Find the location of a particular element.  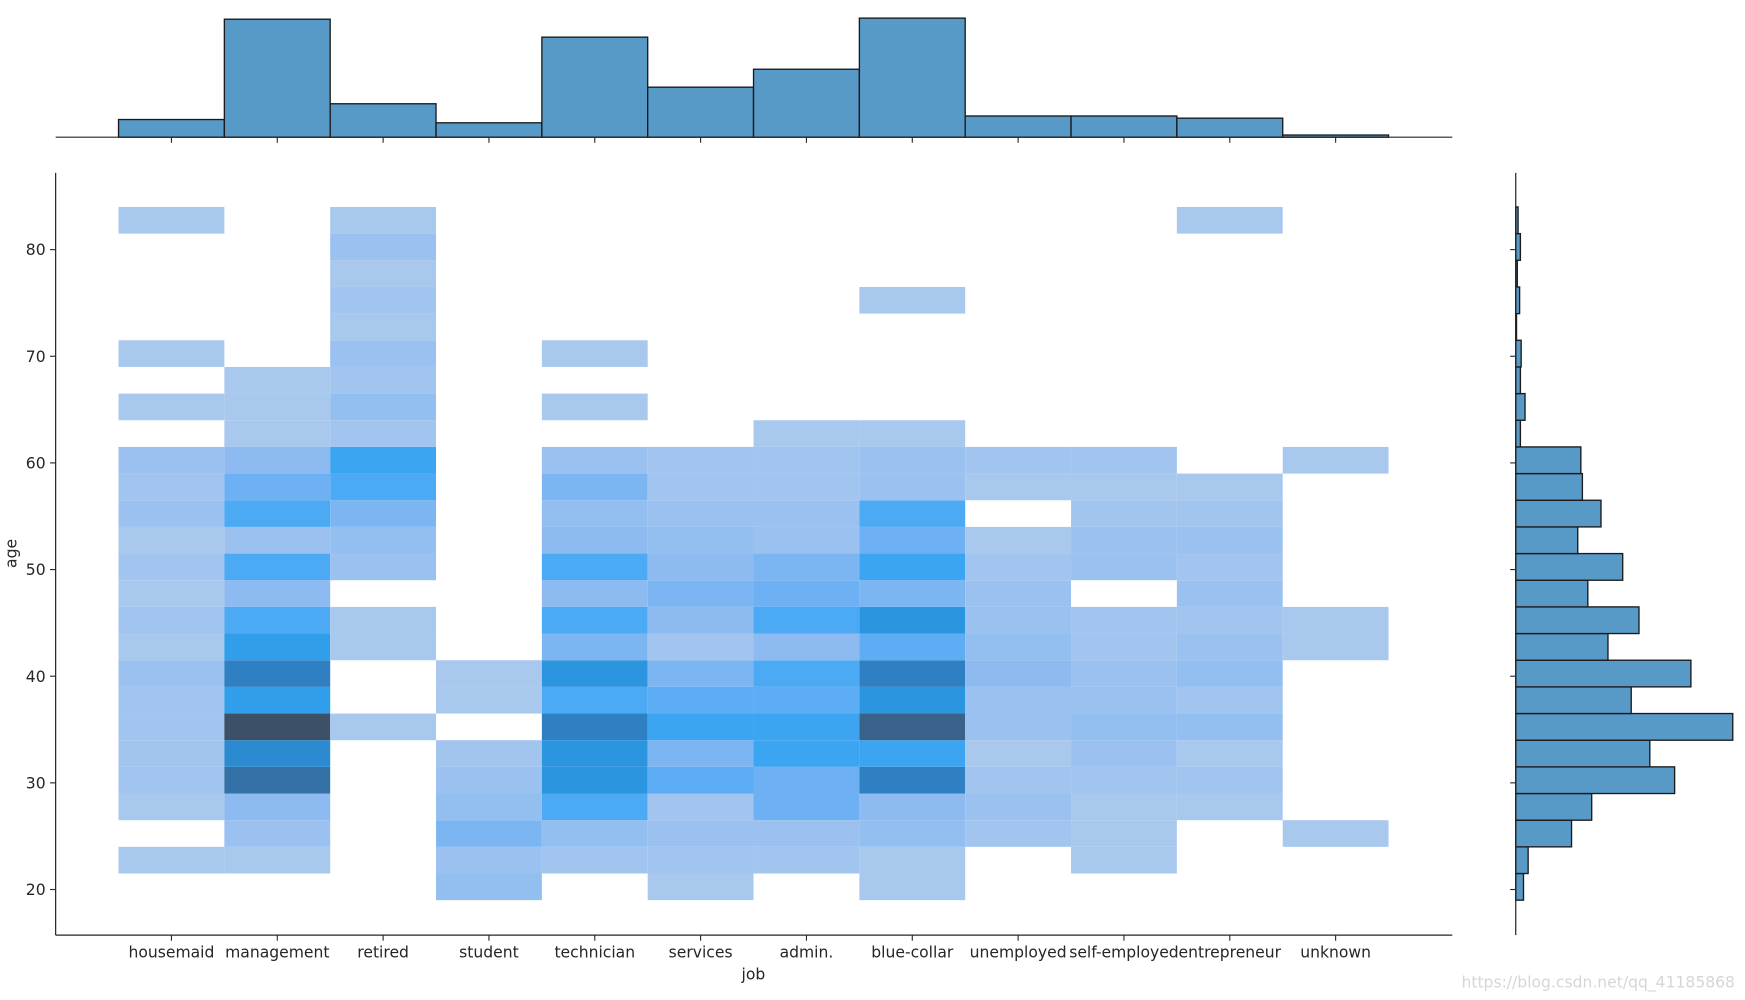

top-marginal-histogram is located at coordinates (753, 77).